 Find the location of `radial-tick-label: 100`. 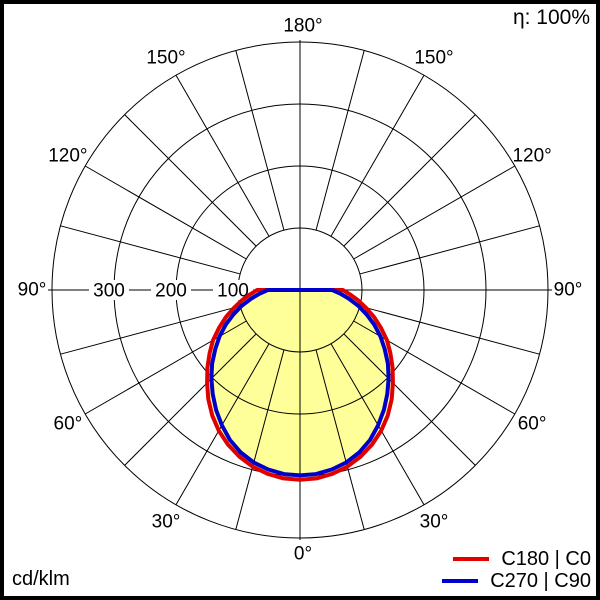

radial-tick-label: 100 is located at coordinates (233, 291).